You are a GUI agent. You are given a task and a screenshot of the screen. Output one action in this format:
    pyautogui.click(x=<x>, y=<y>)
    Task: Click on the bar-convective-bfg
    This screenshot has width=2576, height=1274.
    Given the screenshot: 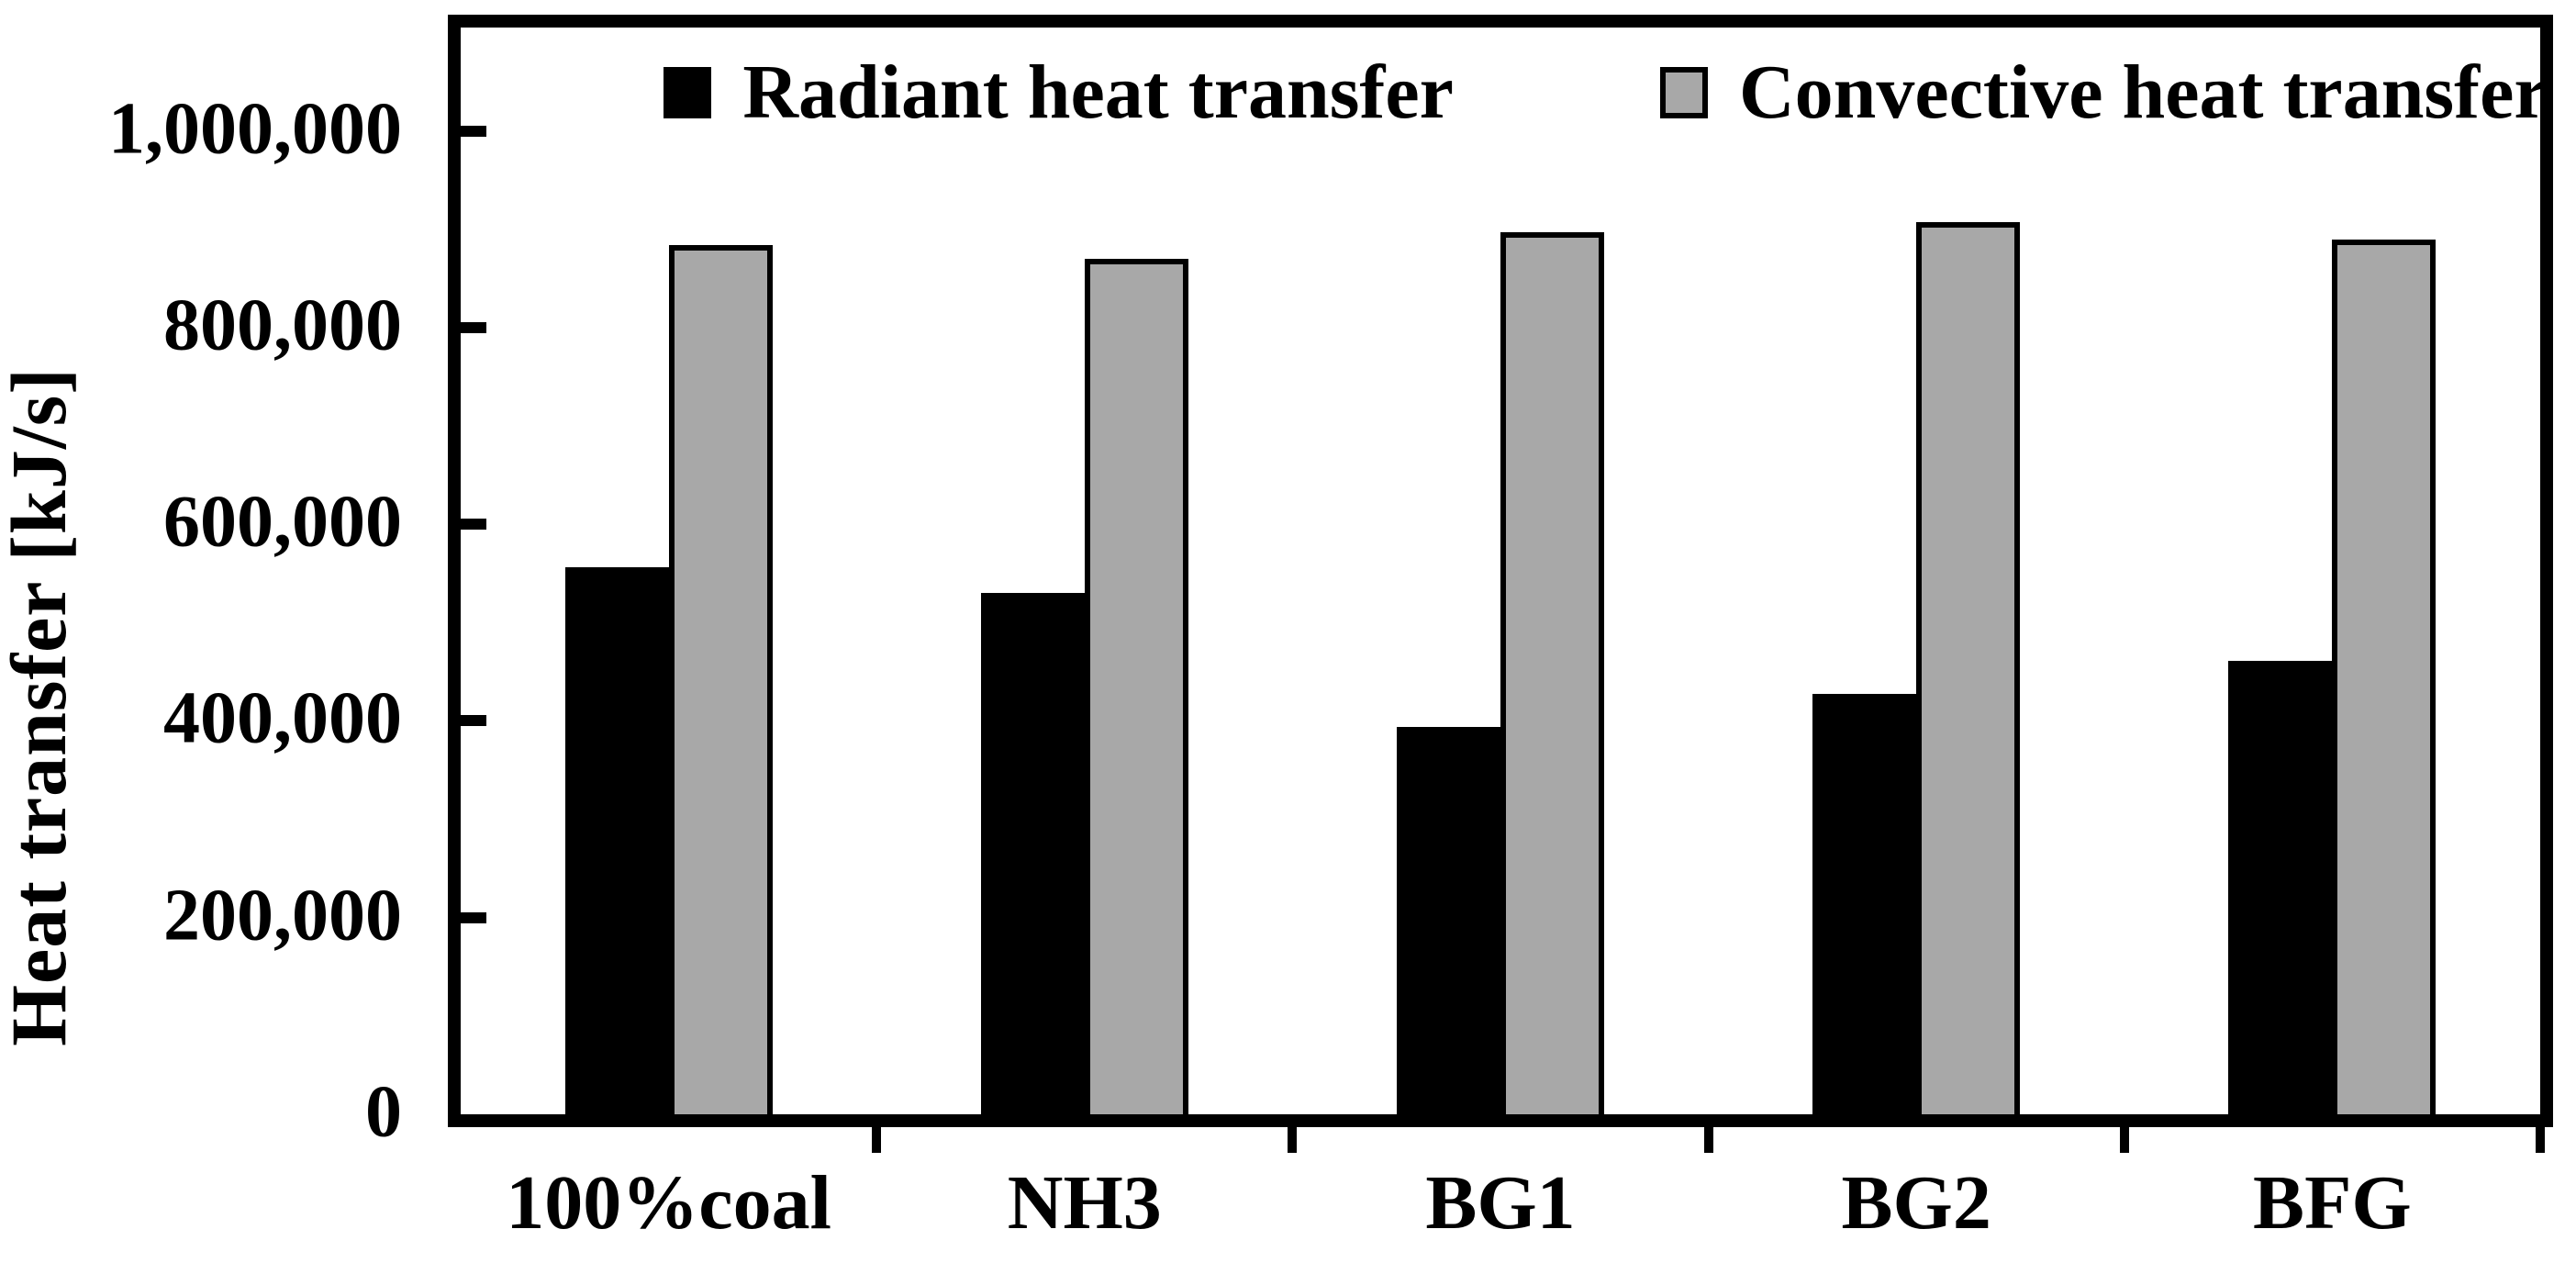 What is the action you would take?
    pyautogui.click(x=2384, y=677)
    